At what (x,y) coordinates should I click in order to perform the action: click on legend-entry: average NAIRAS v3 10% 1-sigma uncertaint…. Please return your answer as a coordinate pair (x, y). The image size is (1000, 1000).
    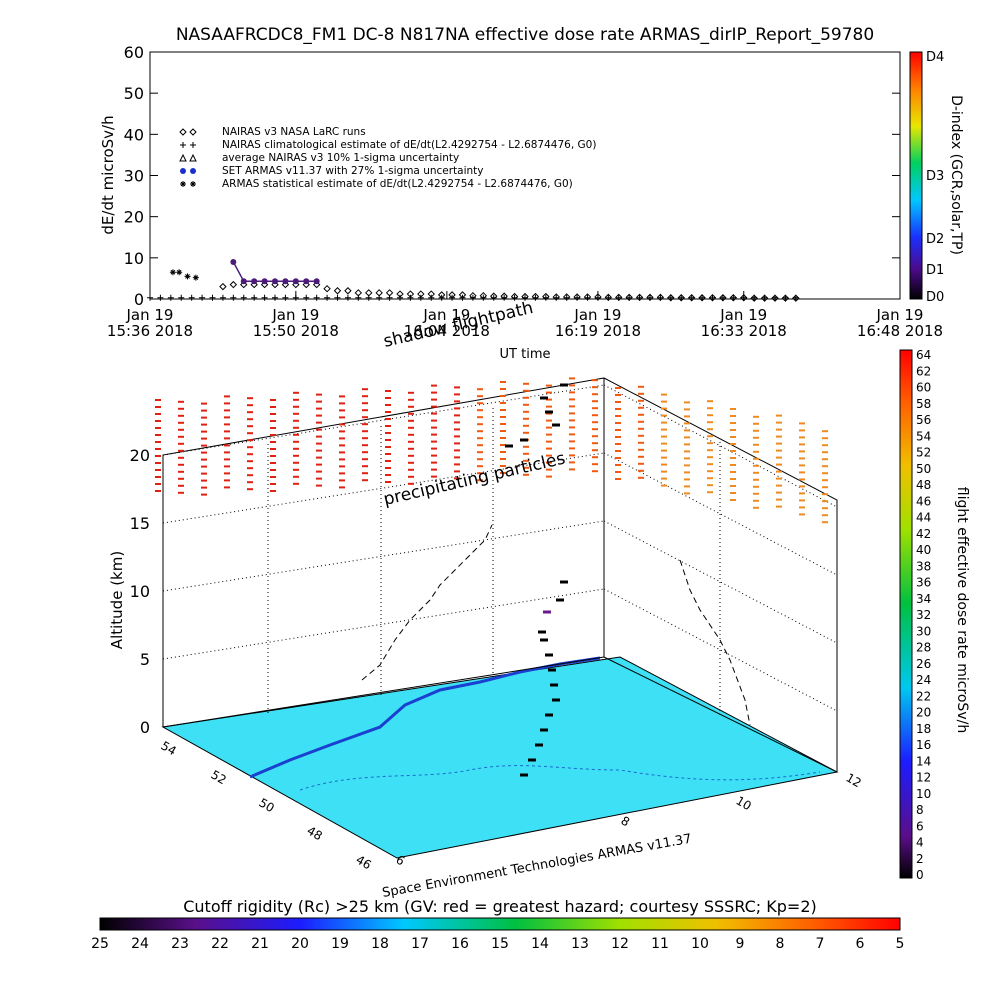
    Looking at the image, I should click on (340, 158).